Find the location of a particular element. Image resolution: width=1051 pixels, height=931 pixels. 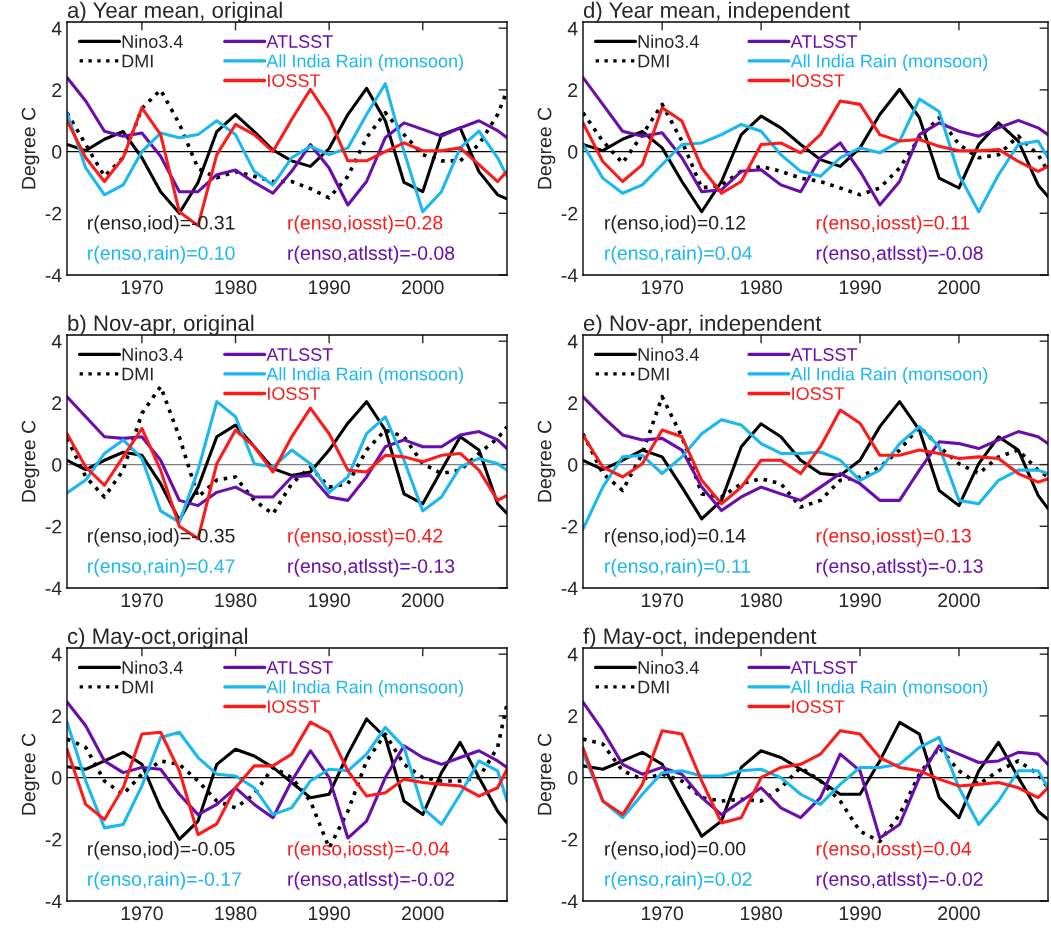

annotation: r(enso,iod)=-0.31 is located at coordinates (161, 224).